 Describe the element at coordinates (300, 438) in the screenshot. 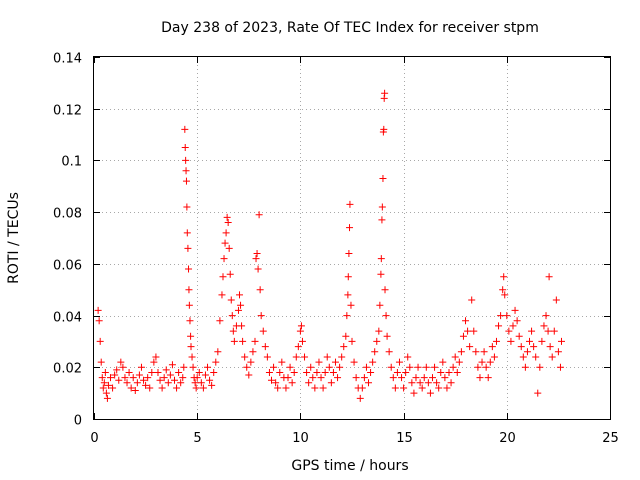

I see `x-tick-label: 10` at that location.